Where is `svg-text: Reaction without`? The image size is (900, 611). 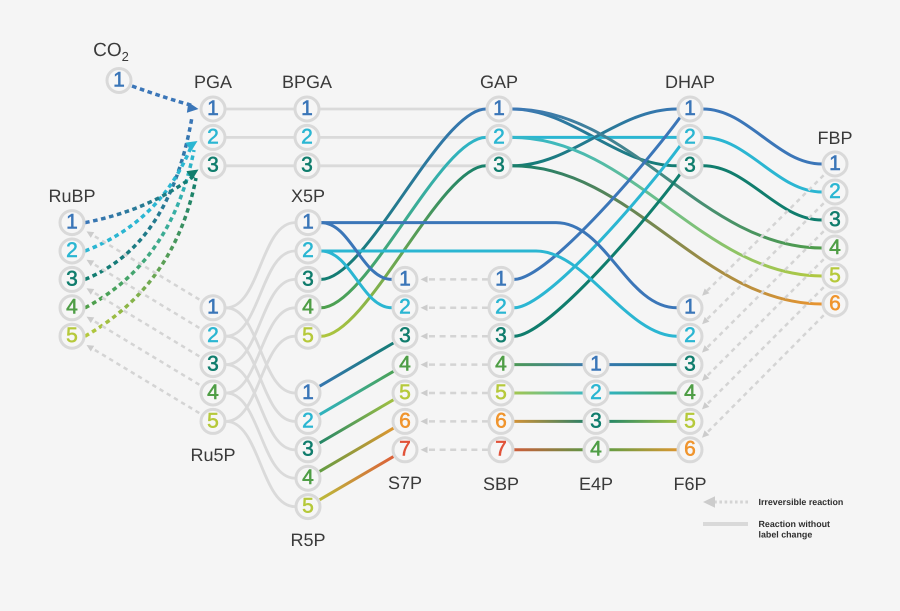 svg-text: Reaction without is located at coordinates (795, 524).